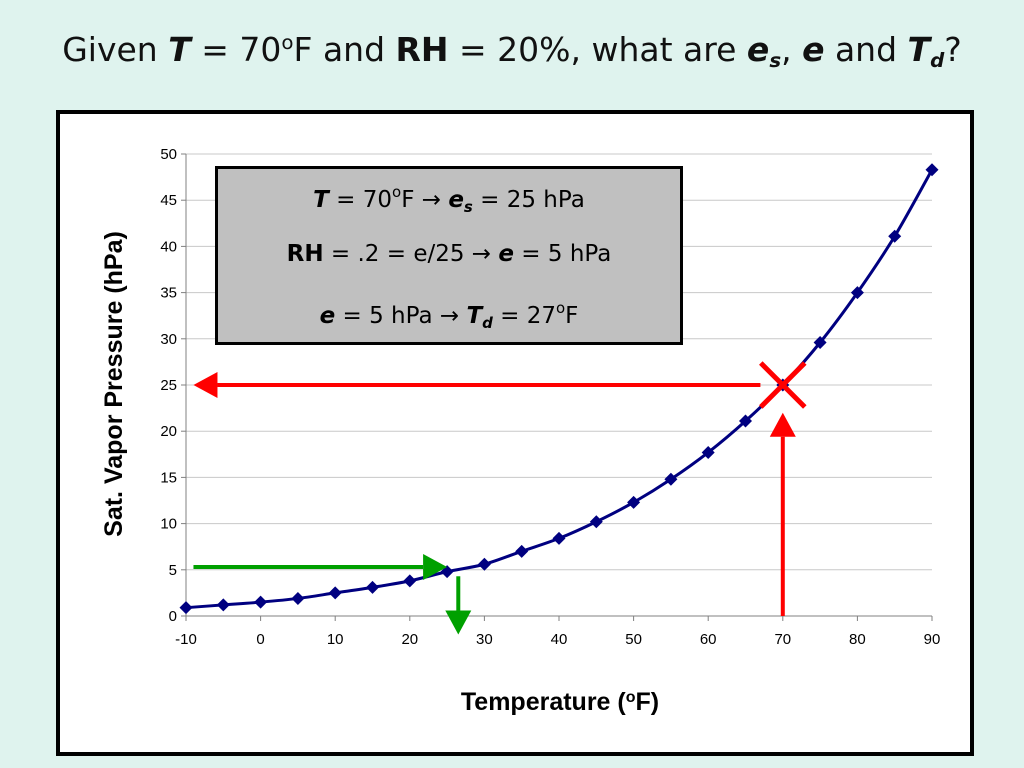  I want to click on x-tick-label: 80, so click(857, 639).